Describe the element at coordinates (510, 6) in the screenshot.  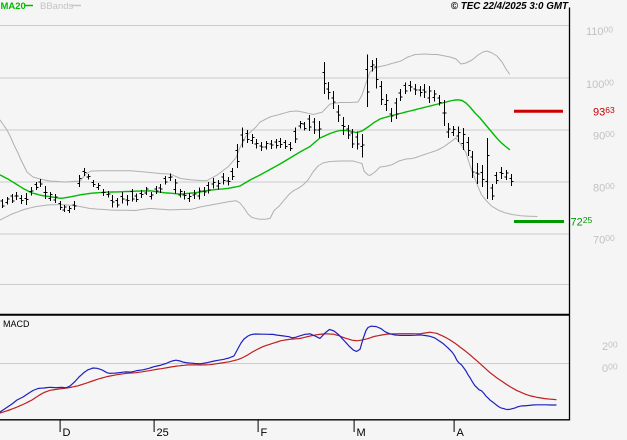
I see `svg-text: © TEC 22/4/2025 3:0 GMT` at that location.